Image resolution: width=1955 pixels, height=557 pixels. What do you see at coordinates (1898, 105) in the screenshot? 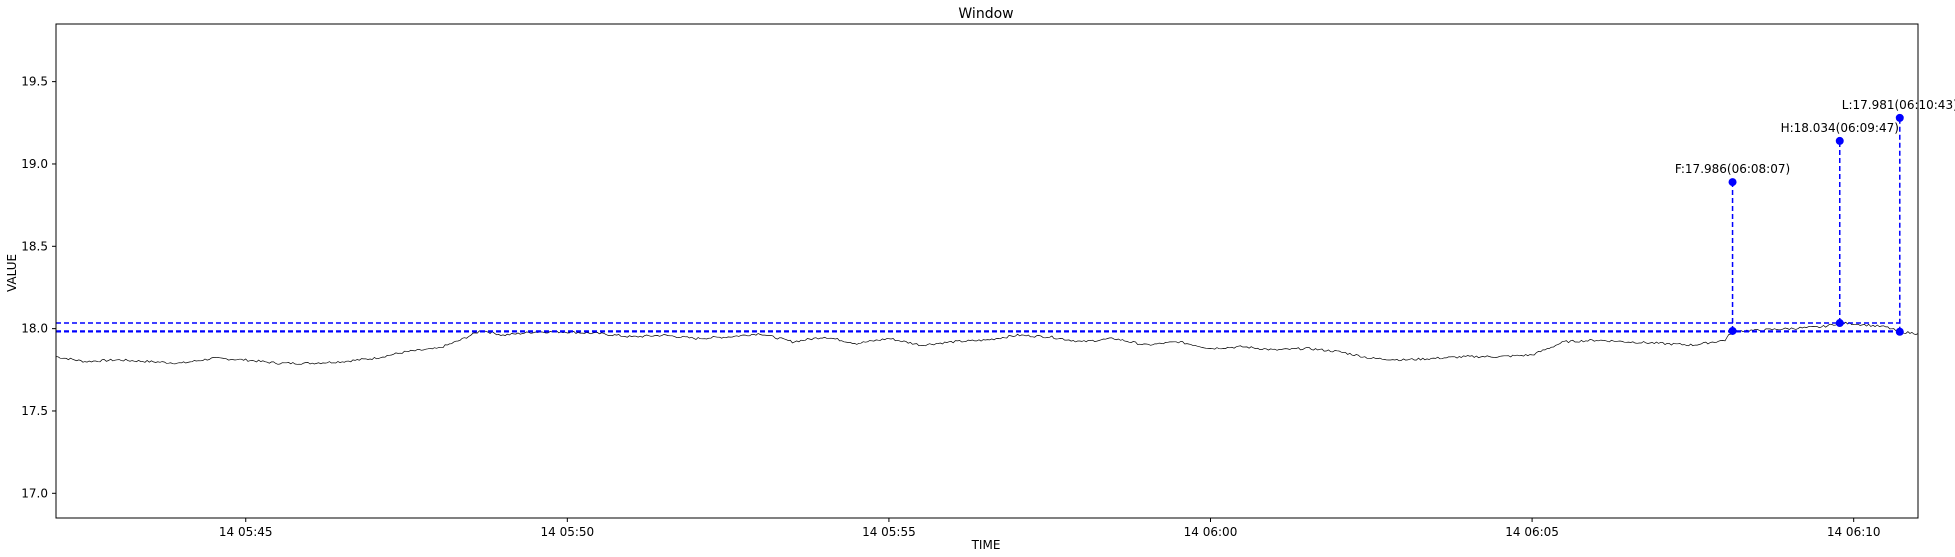
I see `annotation-label: L:17.981(06:10:43)` at bounding box center [1898, 105].